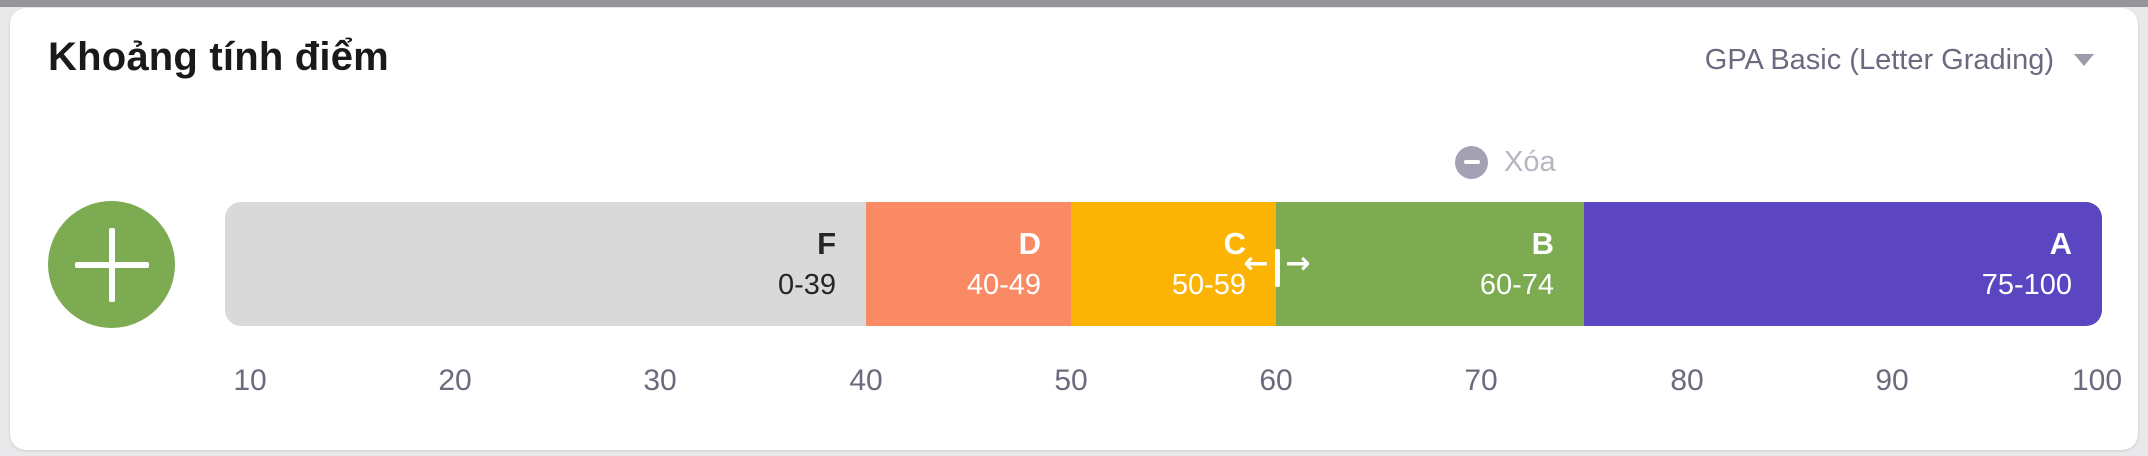 The height and width of the screenshot is (456, 2148). I want to click on minus-bar, so click(1471, 162).